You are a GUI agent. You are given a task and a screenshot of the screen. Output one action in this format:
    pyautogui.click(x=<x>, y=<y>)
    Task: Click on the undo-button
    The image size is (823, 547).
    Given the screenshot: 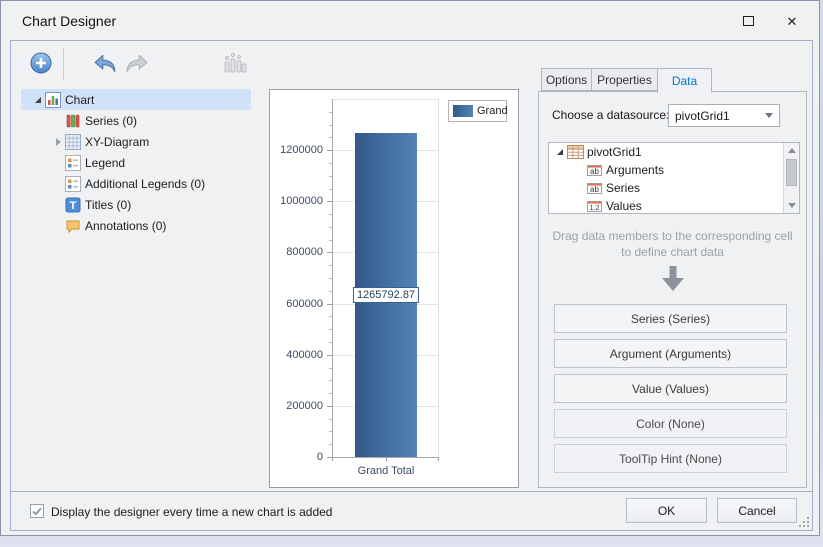 What is the action you would take?
    pyautogui.click(x=105, y=64)
    